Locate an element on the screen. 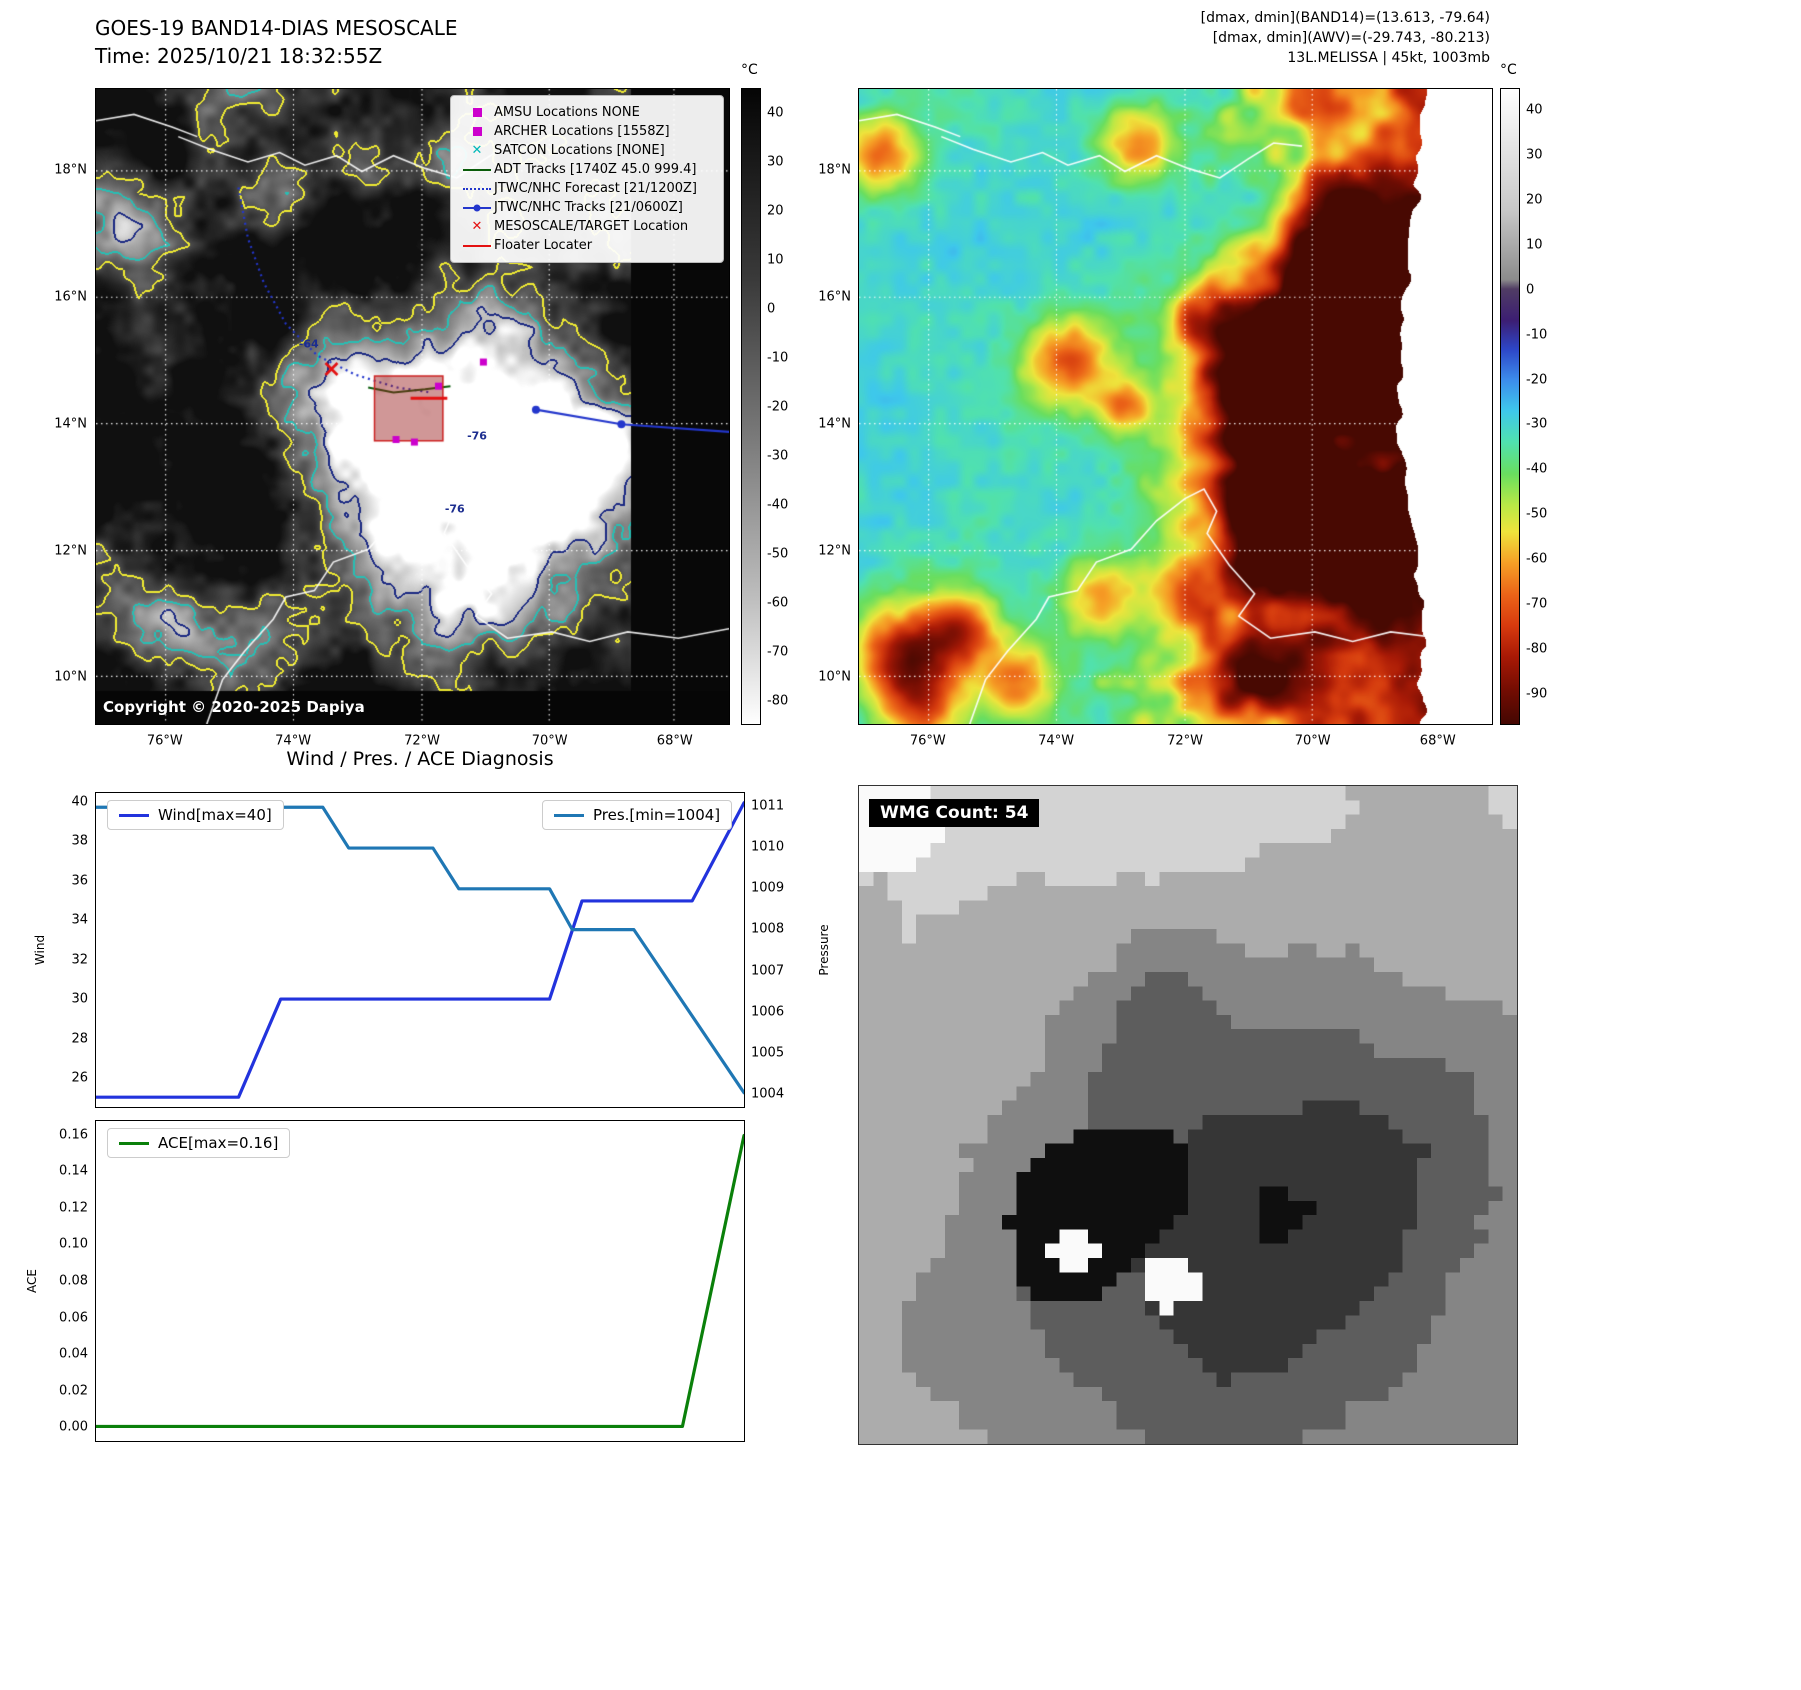 The width and height of the screenshot is (1801, 1690). legend-item-label: MESOSCALE/TARGET Location is located at coordinates (591, 226).